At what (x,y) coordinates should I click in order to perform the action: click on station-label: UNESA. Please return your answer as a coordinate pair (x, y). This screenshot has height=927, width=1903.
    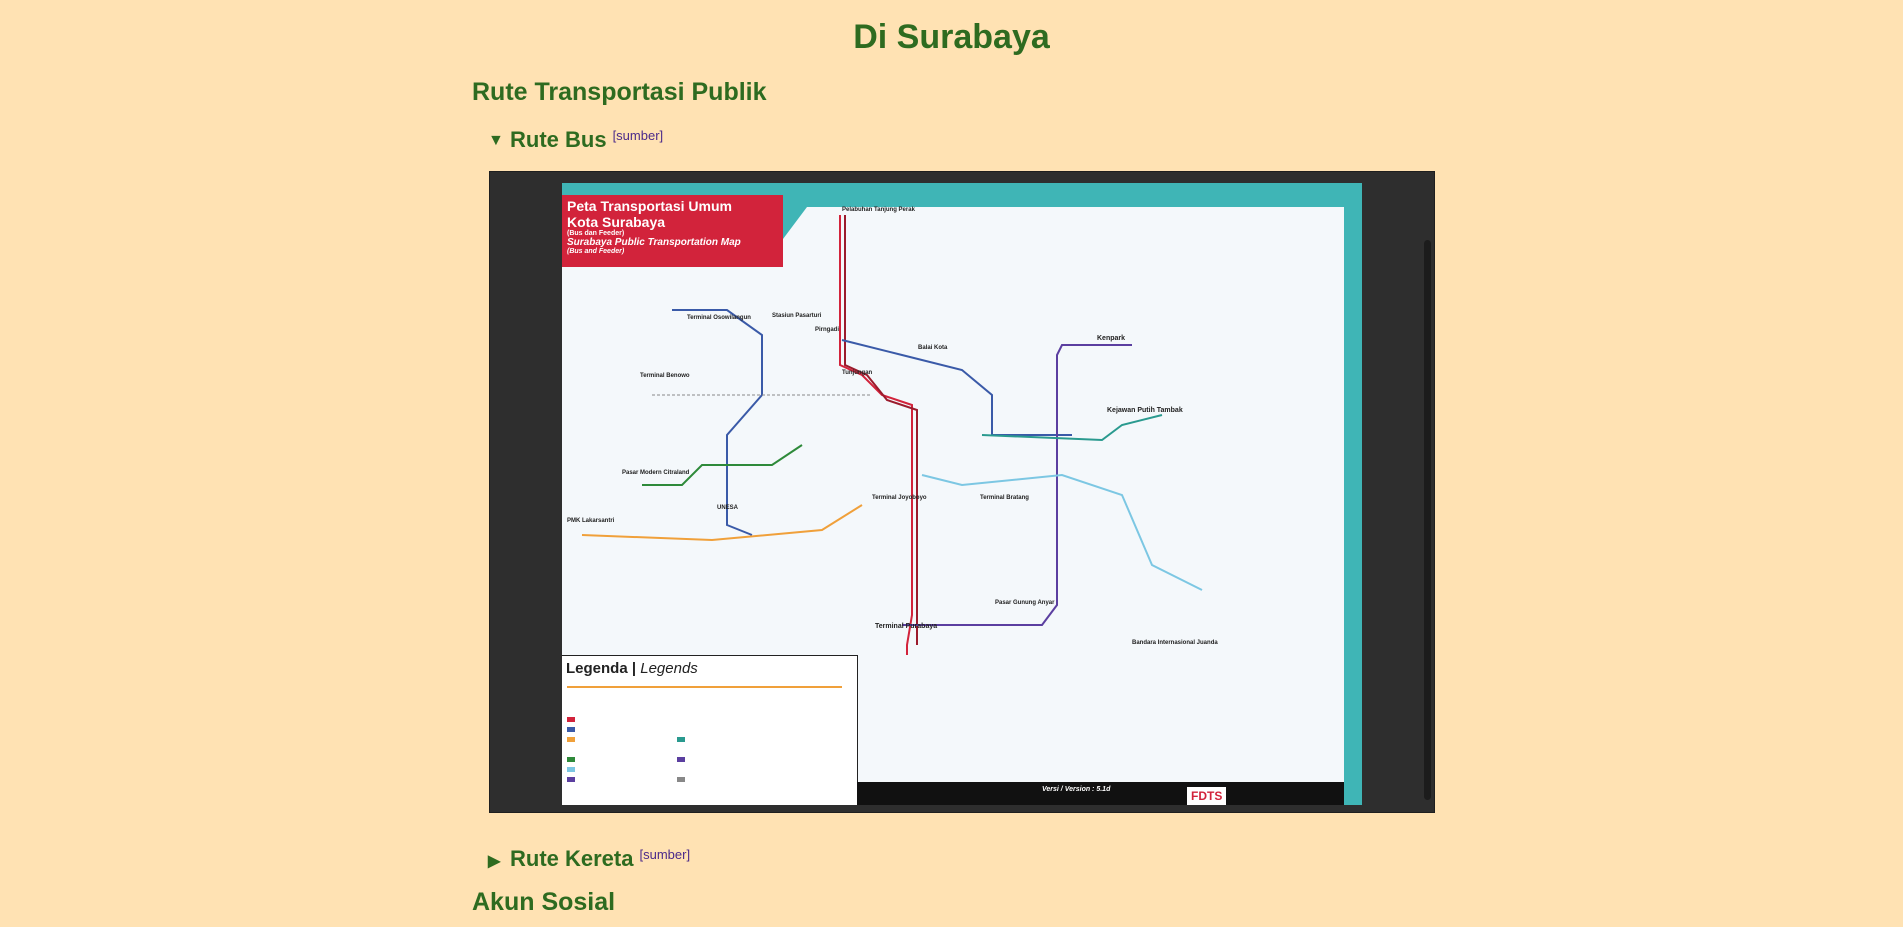
    Looking at the image, I should click on (728, 508).